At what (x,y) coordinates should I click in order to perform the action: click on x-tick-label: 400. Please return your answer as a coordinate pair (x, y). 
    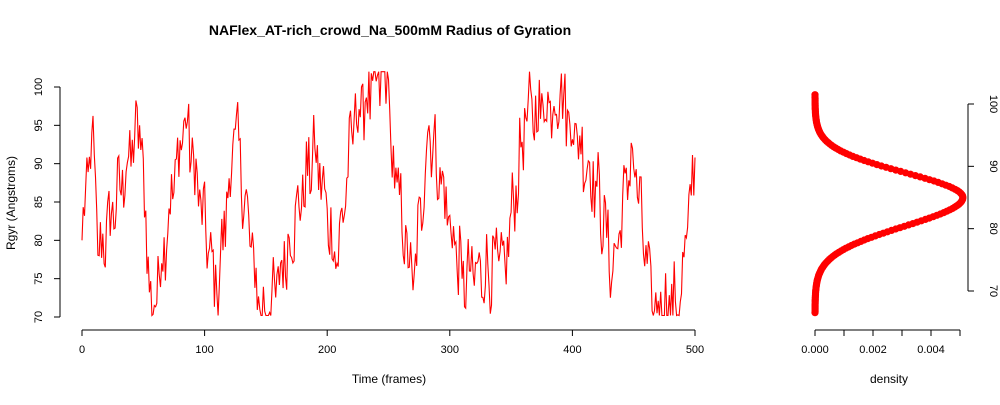
    Looking at the image, I should click on (572, 350).